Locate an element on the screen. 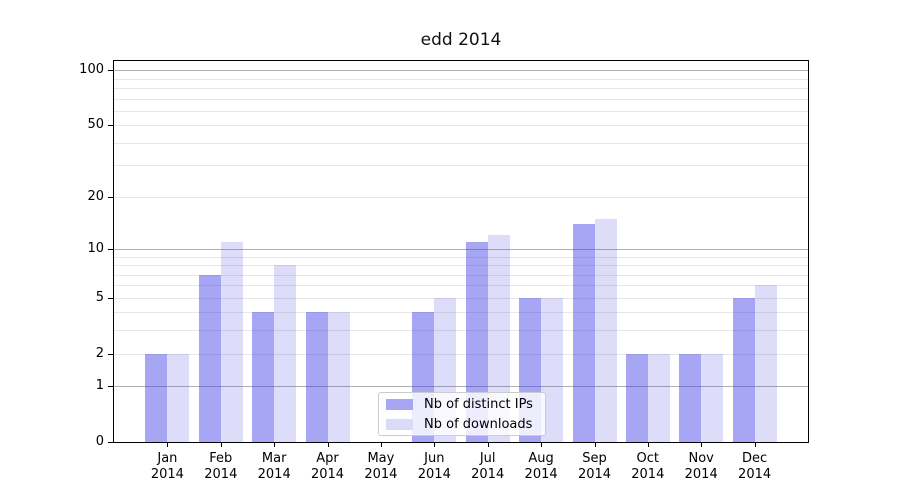 This screenshot has height=500, width=900. x-tick-label: Dec 2014 is located at coordinates (755, 466).